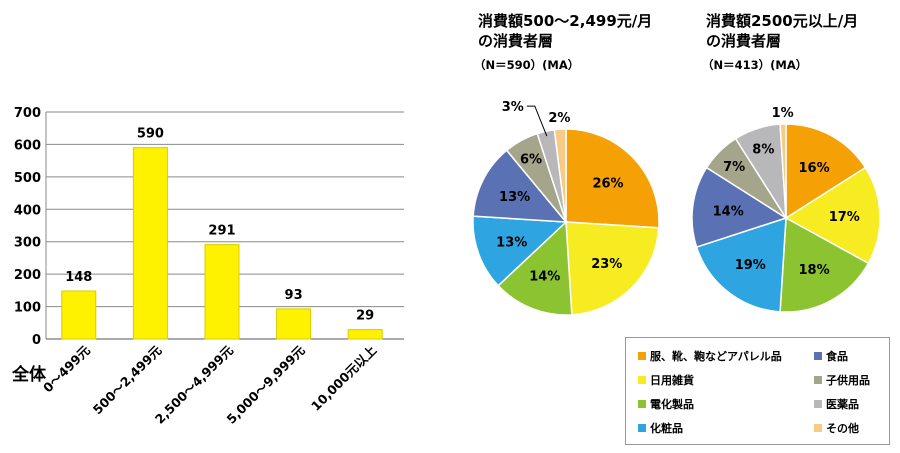  Describe the element at coordinates (365, 316) in the screenshot. I see `bar-data-label: 29` at that location.